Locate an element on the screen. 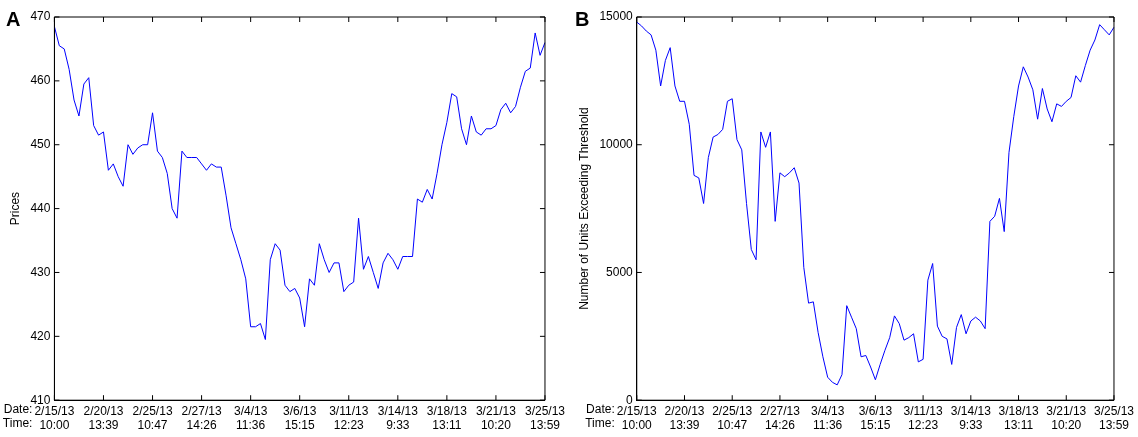 Image resolution: width=1138 pixels, height=437 pixels. y-tick-label: 440 is located at coordinates (40, 207).